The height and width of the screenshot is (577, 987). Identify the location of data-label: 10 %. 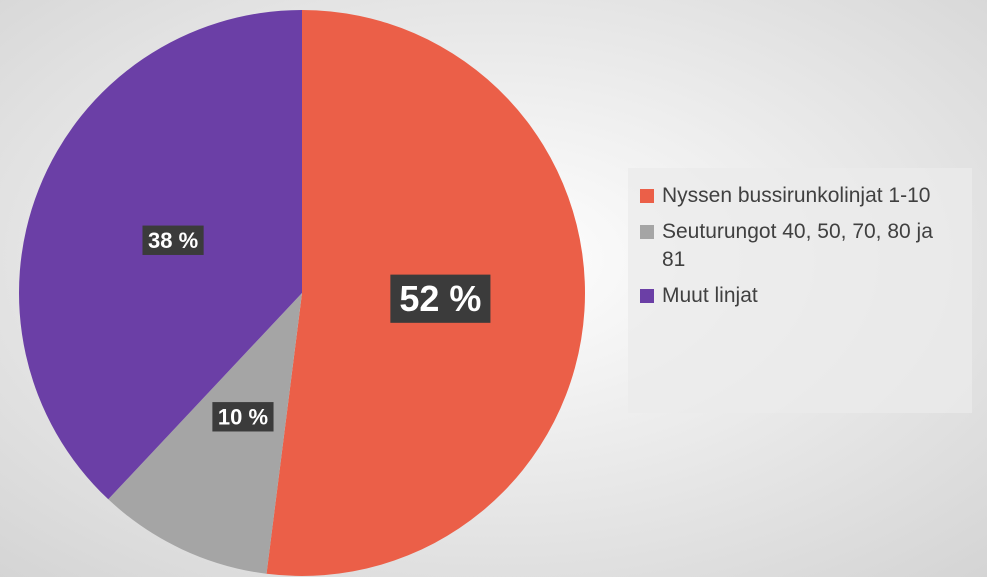
(243, 417).